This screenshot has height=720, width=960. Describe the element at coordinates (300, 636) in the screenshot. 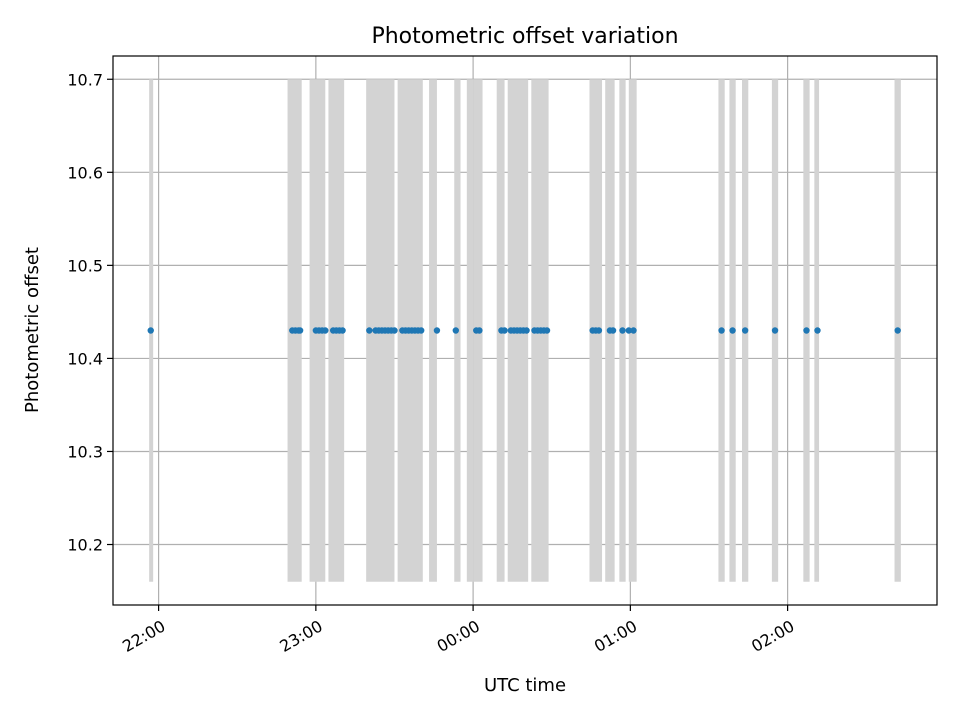

I see `x-tick-label-1: 23:00` at that location.